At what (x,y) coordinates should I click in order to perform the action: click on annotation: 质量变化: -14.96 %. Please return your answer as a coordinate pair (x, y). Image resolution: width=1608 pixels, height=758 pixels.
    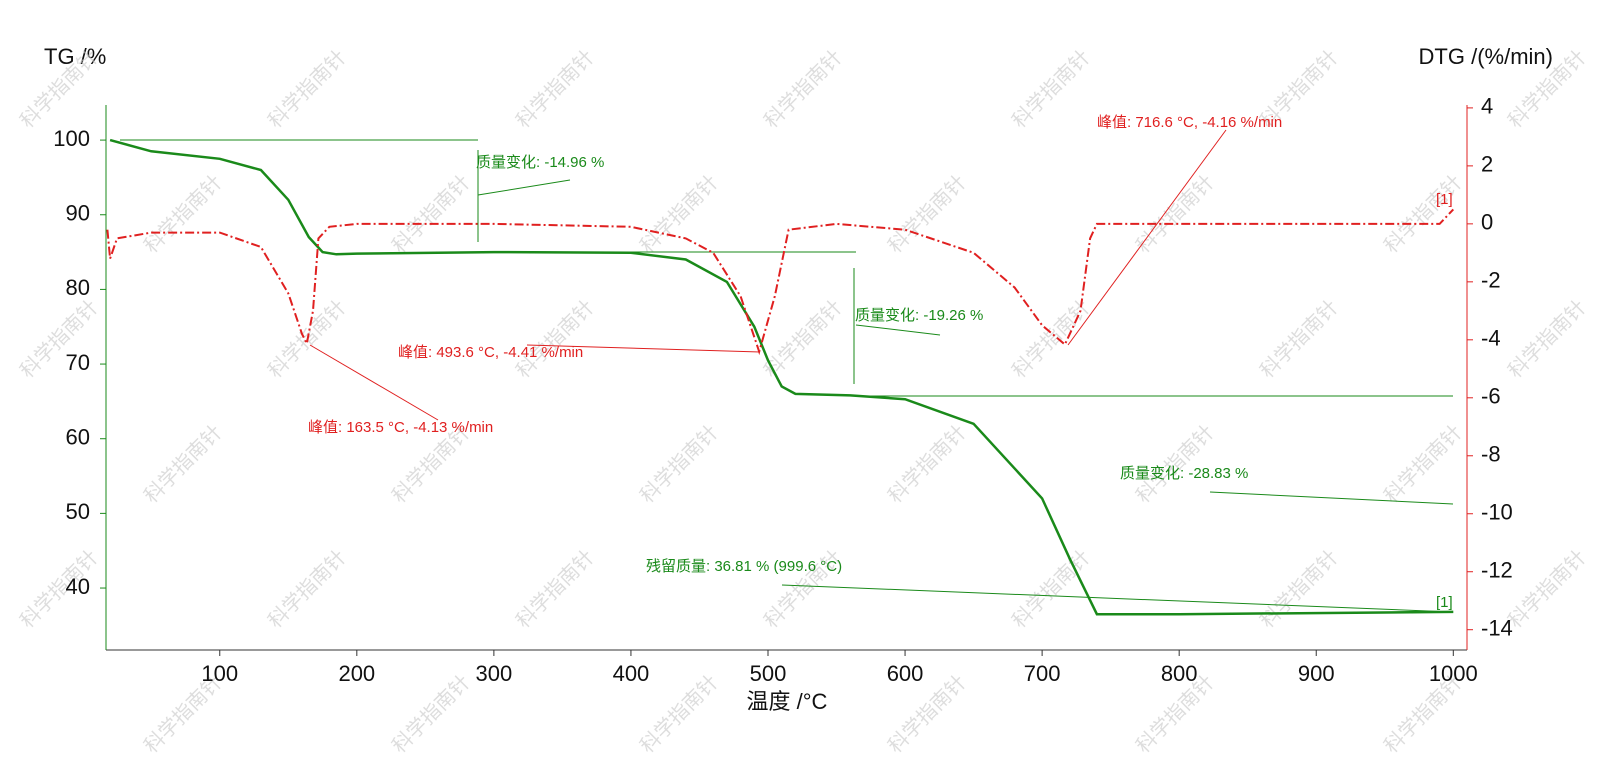
    Looking at the image, I should click on (540, 162).